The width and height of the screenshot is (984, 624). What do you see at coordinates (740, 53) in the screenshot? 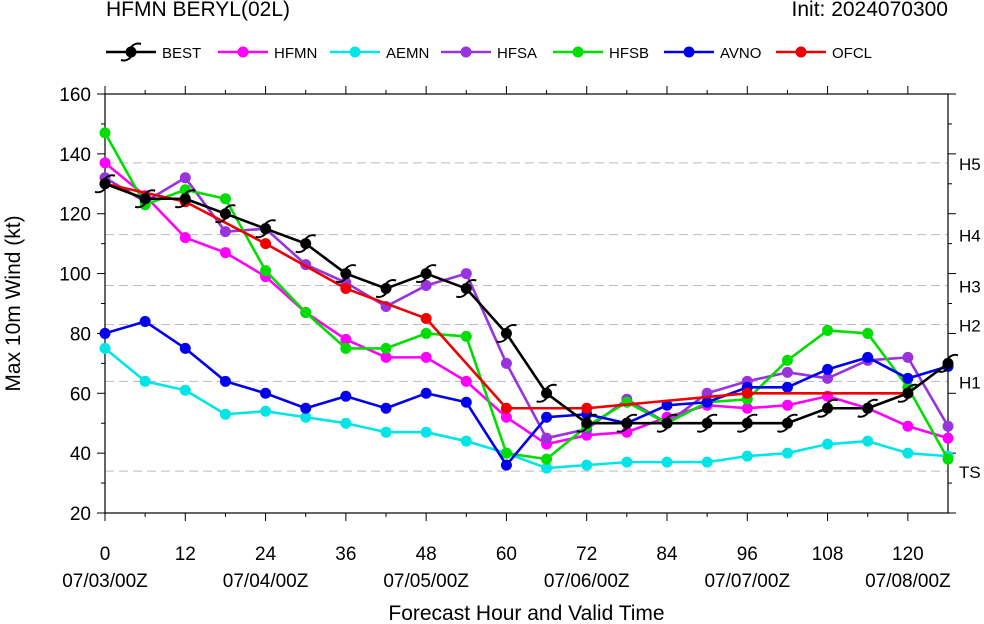
I see `legend-label-avno: AVNO` at bounding box center [740, 53].